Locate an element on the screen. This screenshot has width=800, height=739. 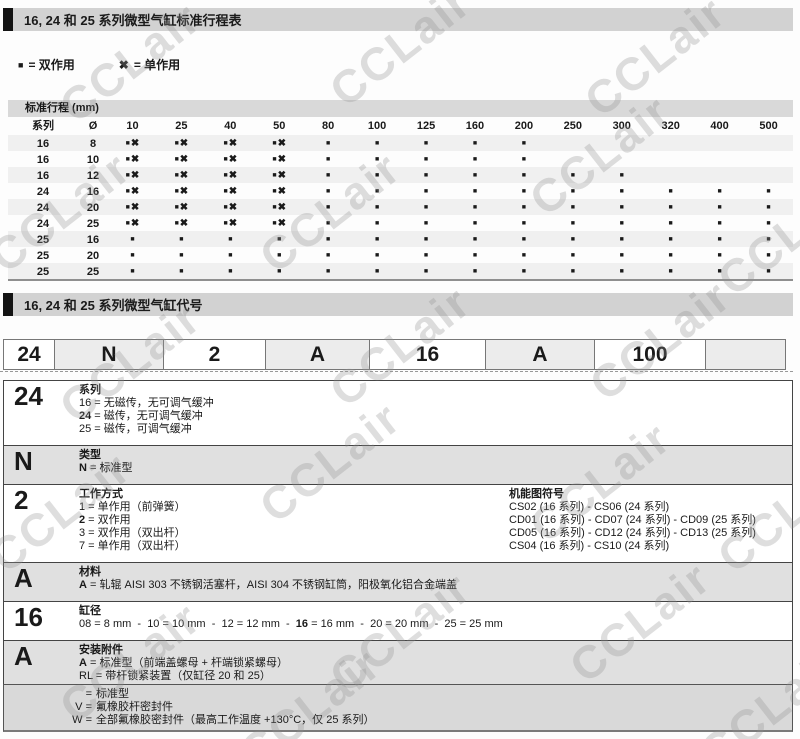
spec-title: 安装附件 is located at coordinates (101, 650).